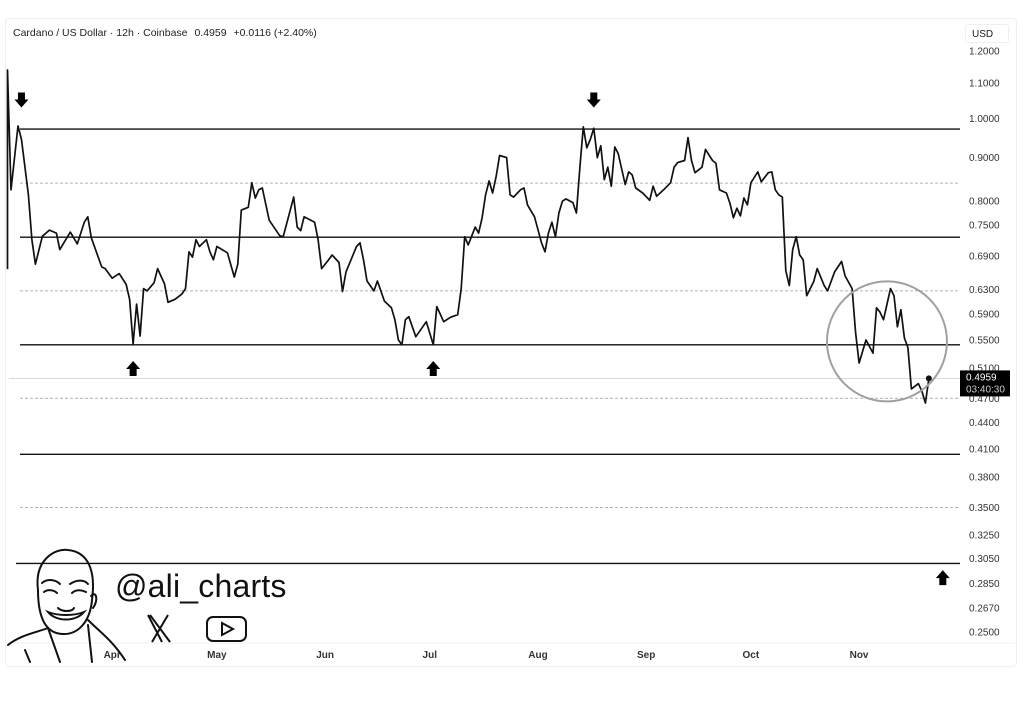 Image resolution: width=1024 pixels, height=711 pixels. I want to click on y-tick-label: 0.5900, so click(984, 315).